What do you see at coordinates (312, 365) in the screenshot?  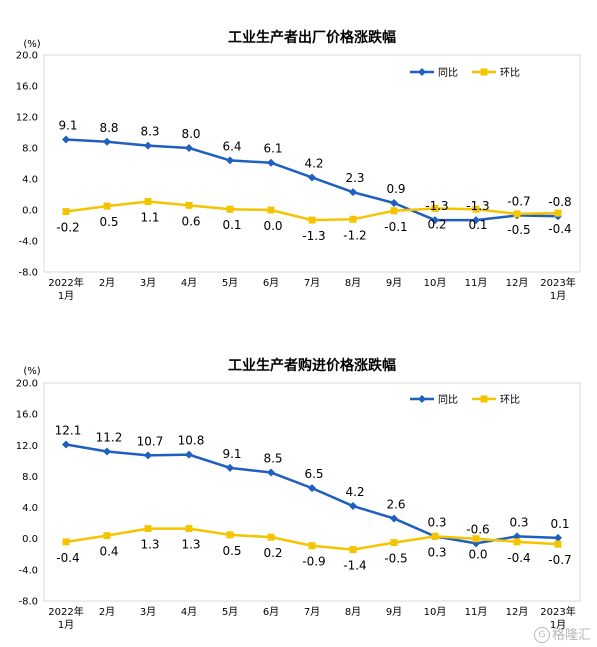 I see `chart-title: 工业生产者购进价格涨跌幅` at bounding box center [312, 365].